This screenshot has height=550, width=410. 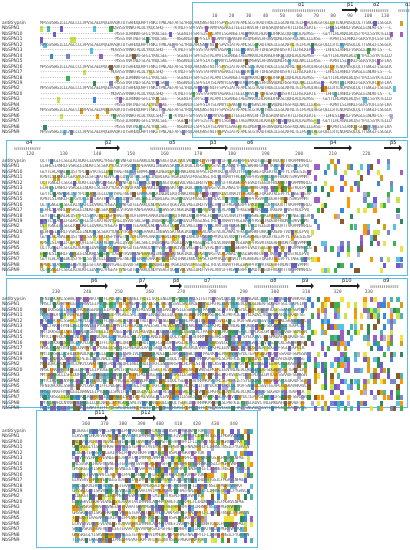 What do you see at coordinates (142, 286) in the screenshot?
I see `strand-arrow` at bounding box center [142, 286].